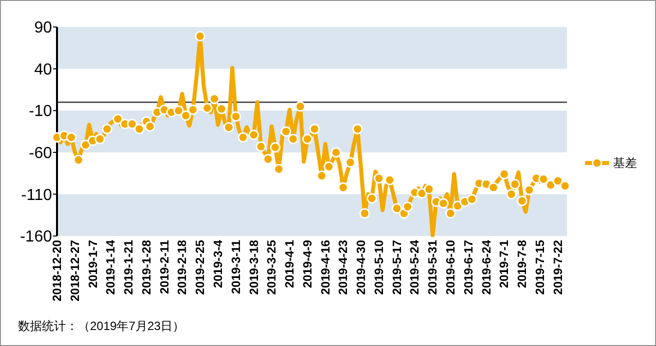 This screenshot has height=346, width=656. I want to click on x-tick-label: 2019-1-28, so click(146, 267).